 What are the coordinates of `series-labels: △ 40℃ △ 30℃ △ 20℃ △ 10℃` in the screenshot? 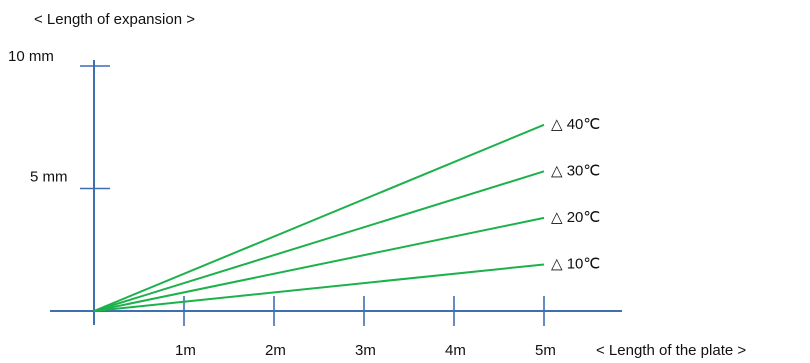 It's located at (575, 194).